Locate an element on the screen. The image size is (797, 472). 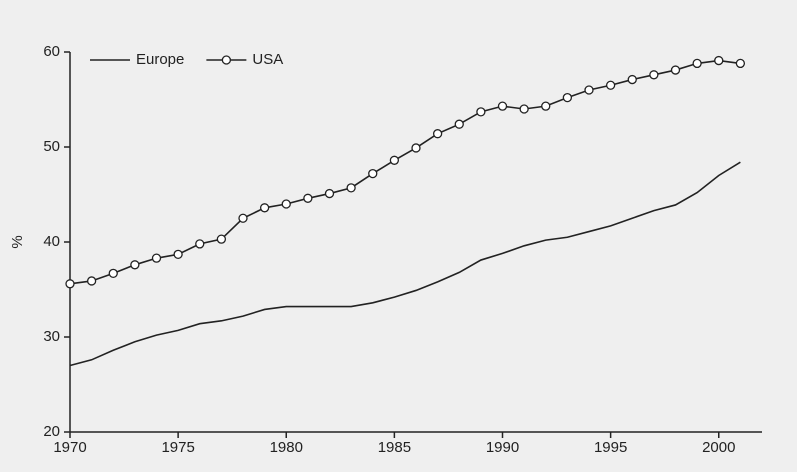
y-tick-label: 30 is located at coordinates (51, 336).